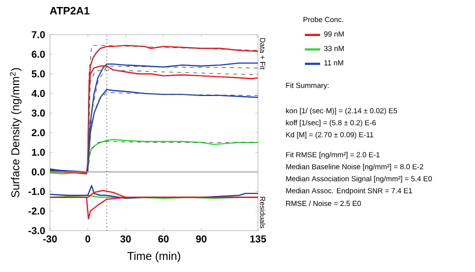  Describe the element at coordinates (153, 257) in the screenshot. I see `x-axis-title: Time (min)` at that location.